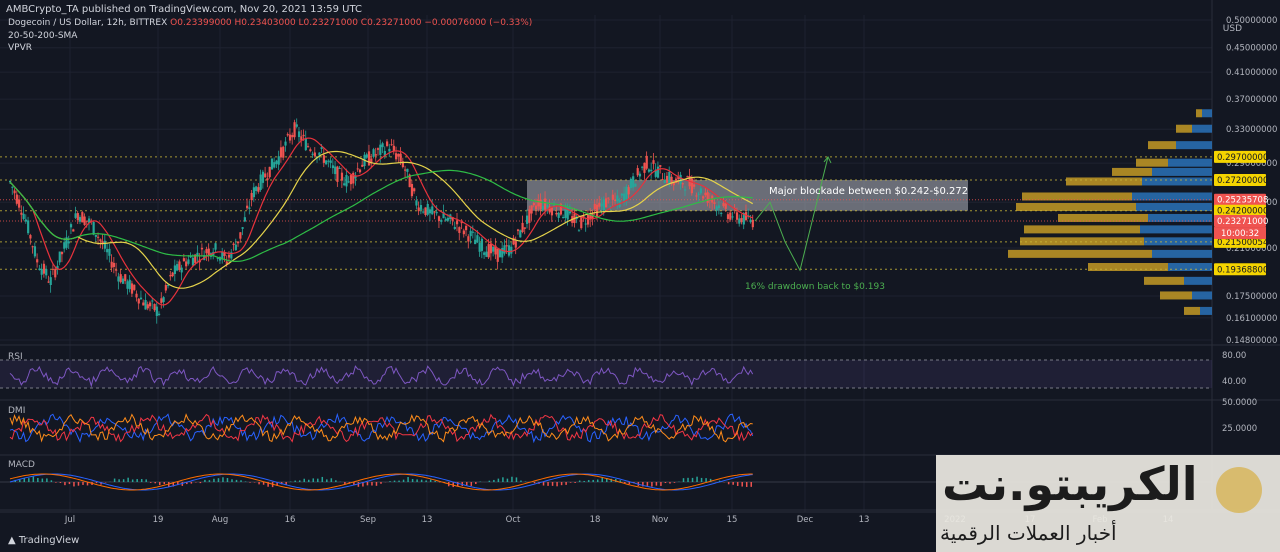 The height and width of the screenshot is (552, 1280). What do you see at coordinates (88, 23) in the screenshot?
I see `symbol-title: Dogecoin / US Dollar, 12h, BITTREX` at bounding box center [88, 23].